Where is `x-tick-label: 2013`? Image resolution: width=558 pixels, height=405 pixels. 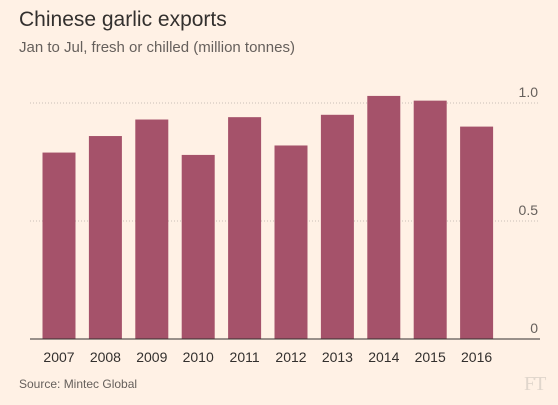 x-tick-label: 2013 is located at coordinates (337, 357).